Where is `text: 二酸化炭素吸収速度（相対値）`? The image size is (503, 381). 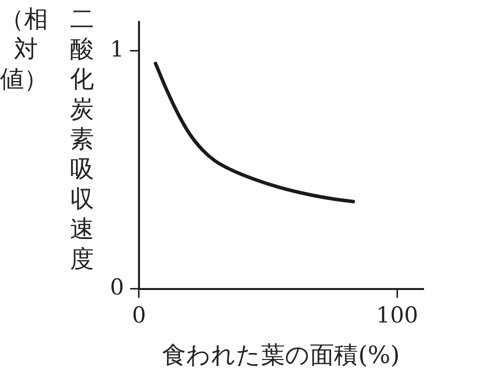
text: 二酸化炭素吸収速度（相対値） is located at coordinates (47, 139).